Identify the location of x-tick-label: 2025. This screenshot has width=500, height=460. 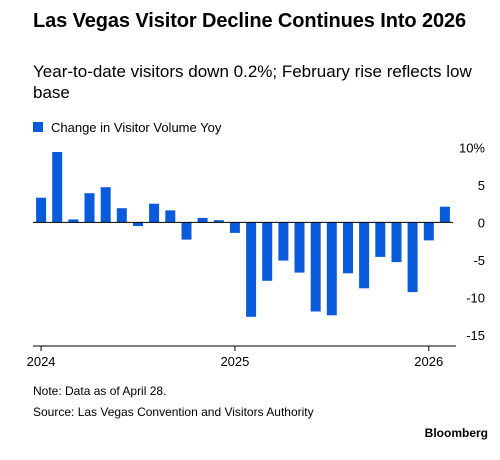
(234, 361).